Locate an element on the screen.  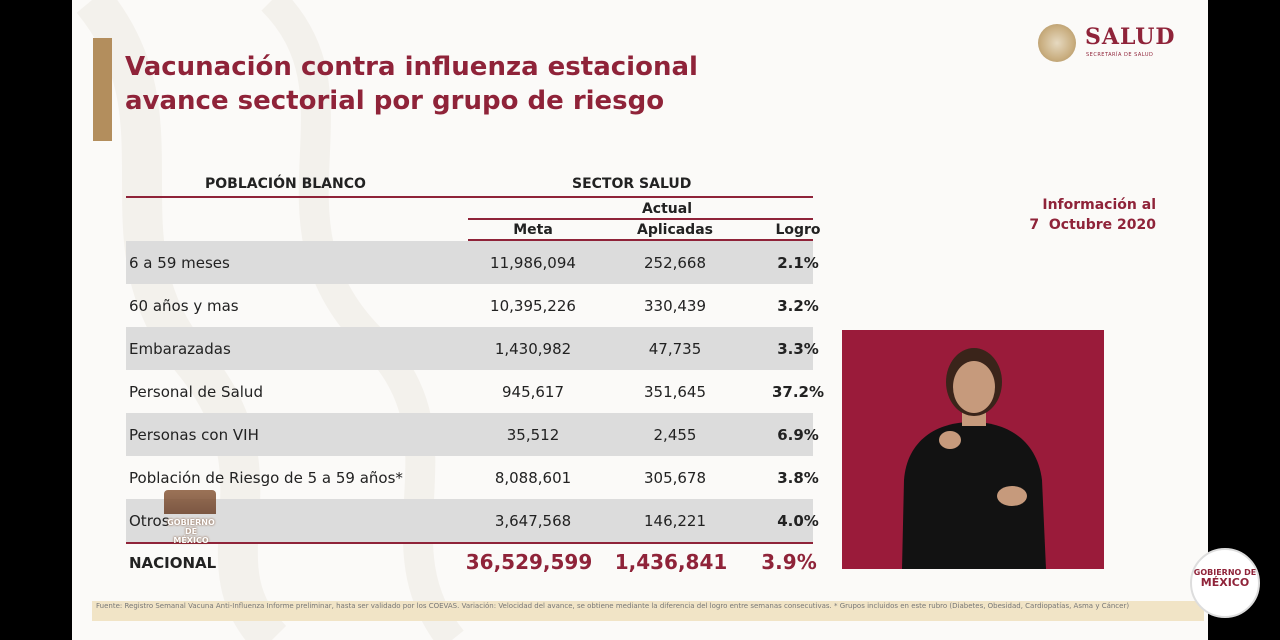
total-rule is located at coordinates (469, 543).